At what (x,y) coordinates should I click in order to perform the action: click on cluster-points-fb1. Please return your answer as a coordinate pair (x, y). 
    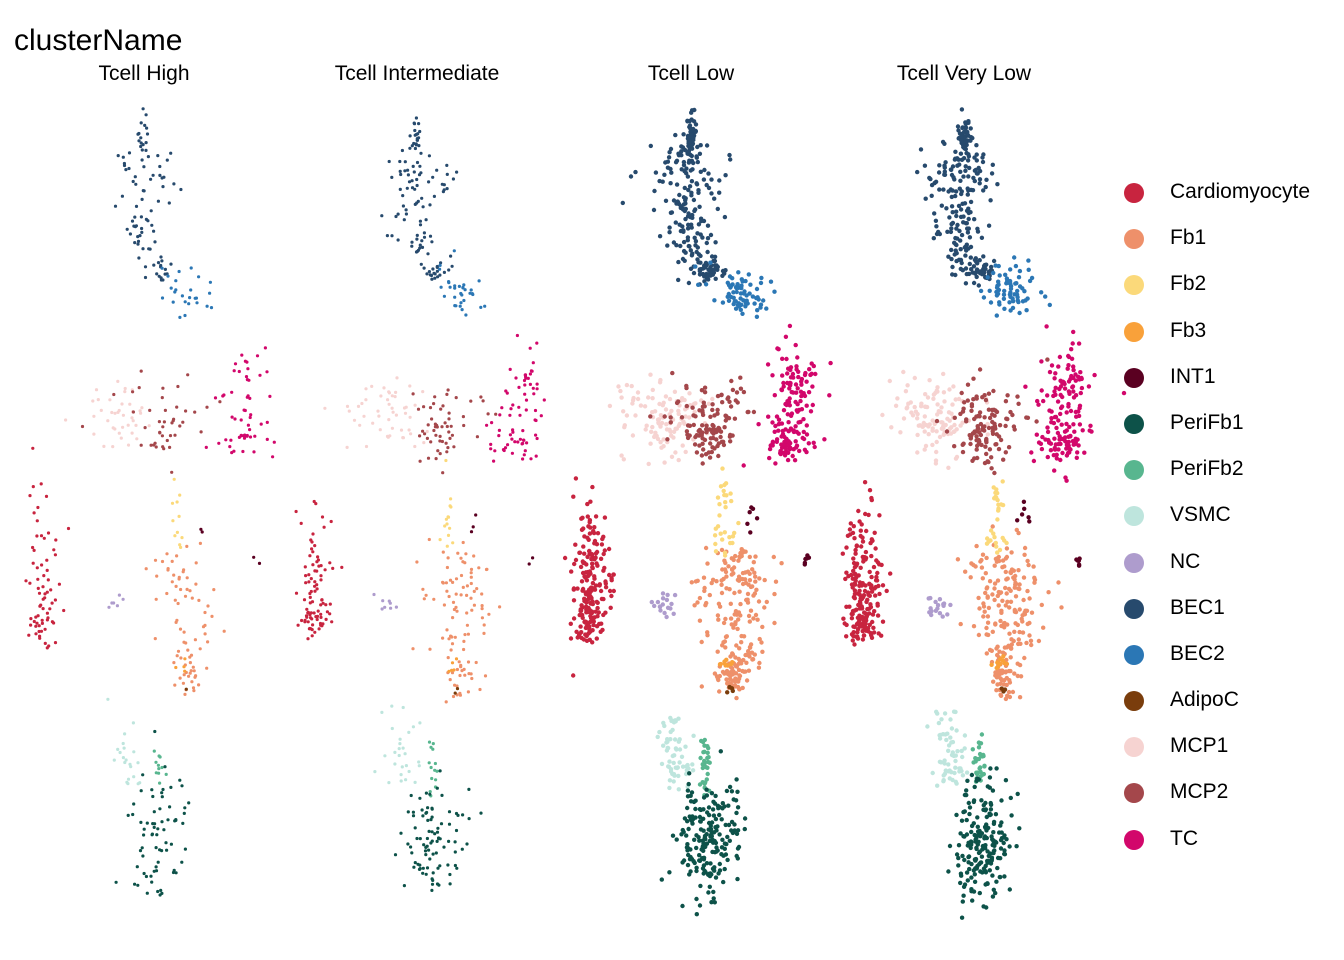
    Looking at the image, I should click on (185, 619).